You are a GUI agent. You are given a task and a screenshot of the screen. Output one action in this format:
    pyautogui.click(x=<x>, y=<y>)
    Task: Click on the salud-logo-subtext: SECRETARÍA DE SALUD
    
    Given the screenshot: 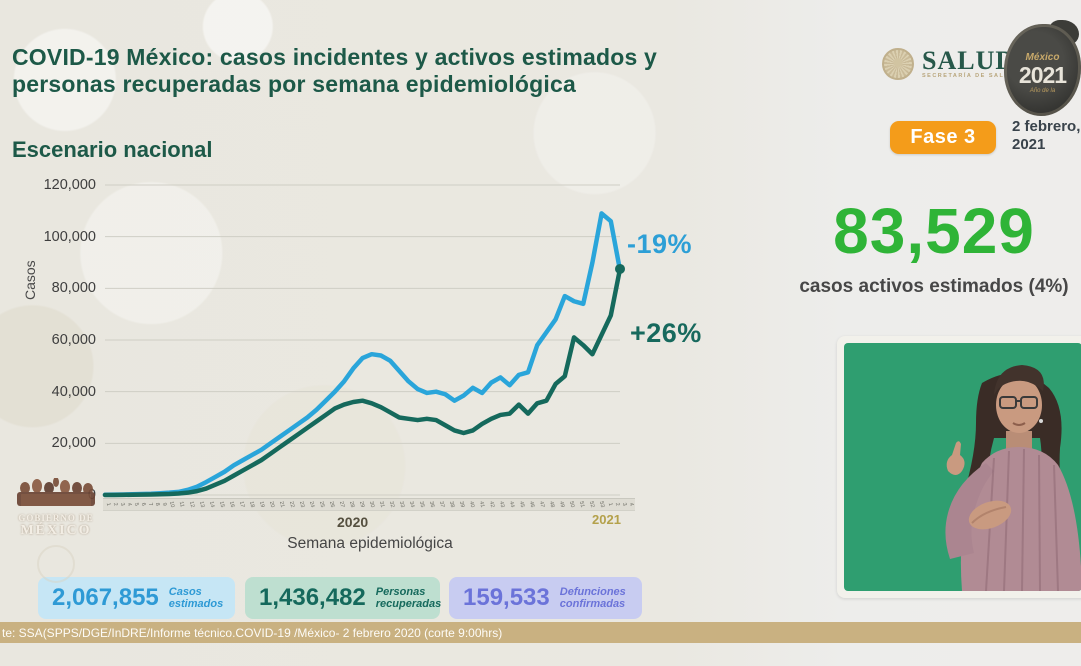 What is the action you would take?
    pyautogui.click(x=969, y=76)
    